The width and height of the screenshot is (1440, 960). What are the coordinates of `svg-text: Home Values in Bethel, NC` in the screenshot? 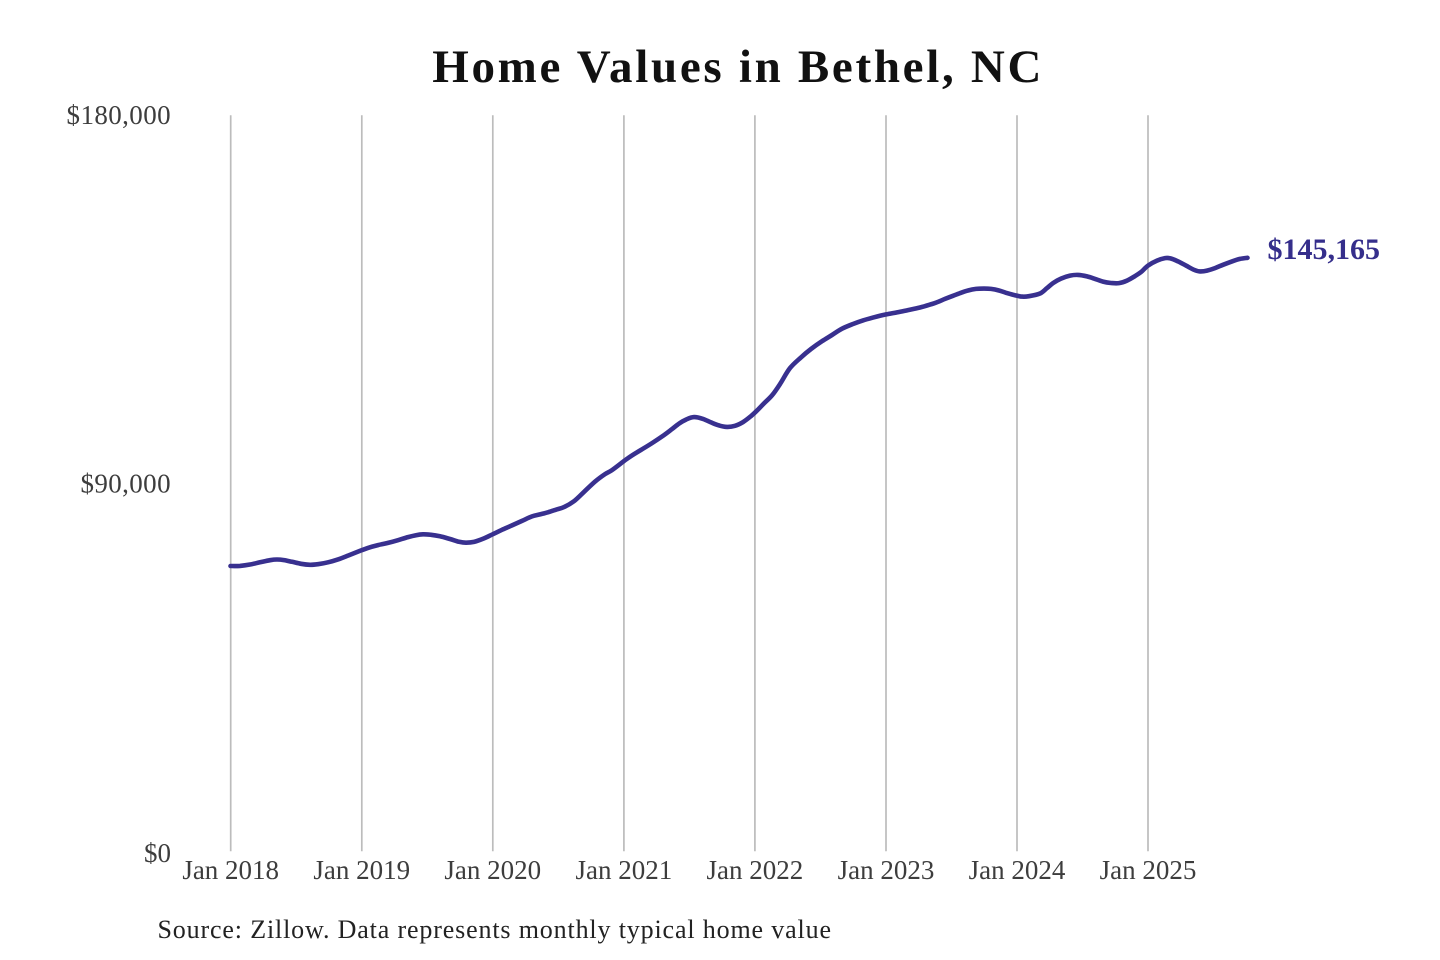 It's located at (738, 67).